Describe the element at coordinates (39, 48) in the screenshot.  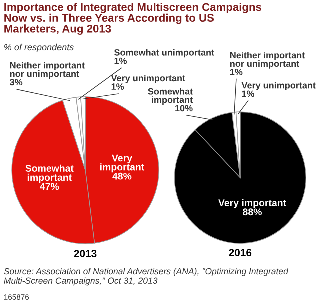
I see `chart-subtitle: % of respondents` at that location.